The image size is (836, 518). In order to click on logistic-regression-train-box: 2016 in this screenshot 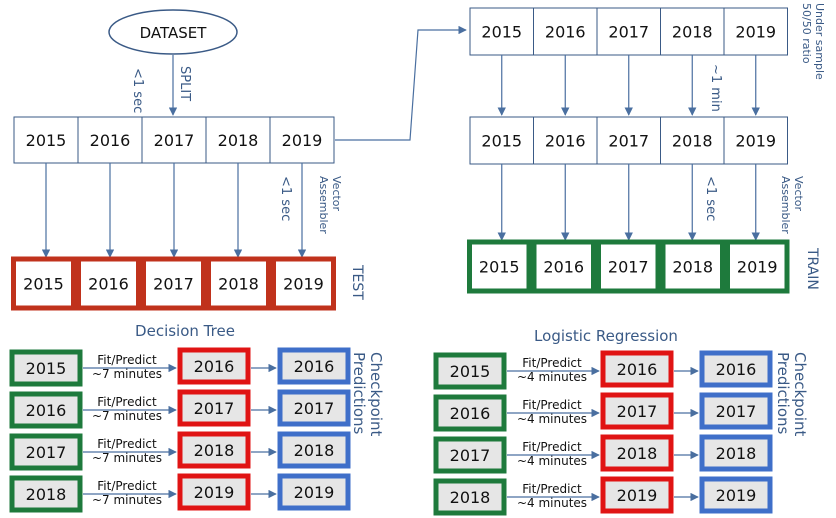, I will do `click(470, 413)`.